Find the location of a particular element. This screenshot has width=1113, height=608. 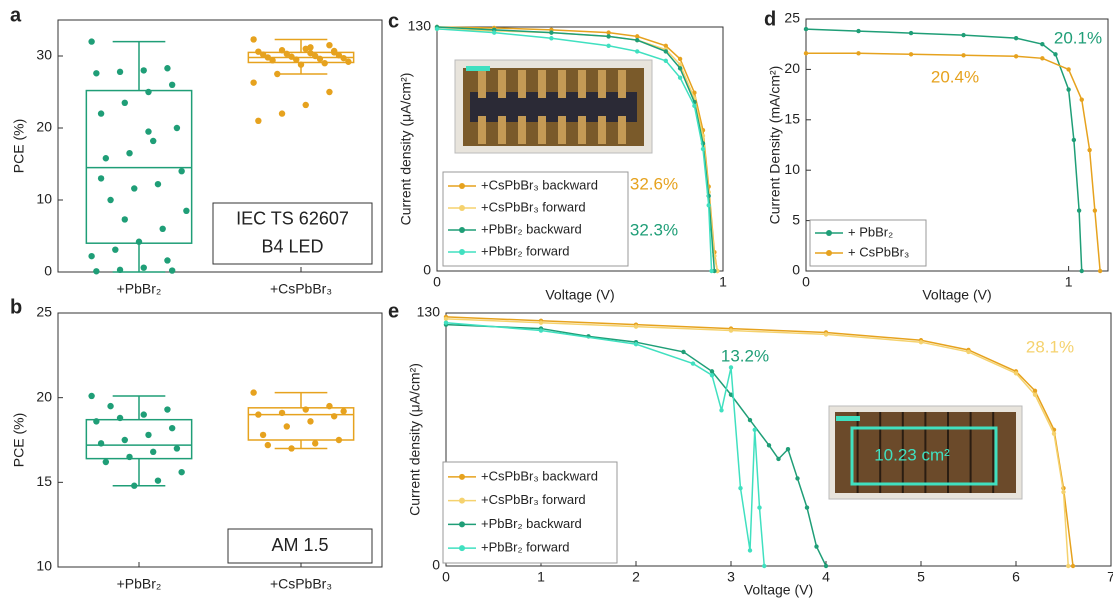

y-tick-label: 10 is located at coordinates (44, 199).